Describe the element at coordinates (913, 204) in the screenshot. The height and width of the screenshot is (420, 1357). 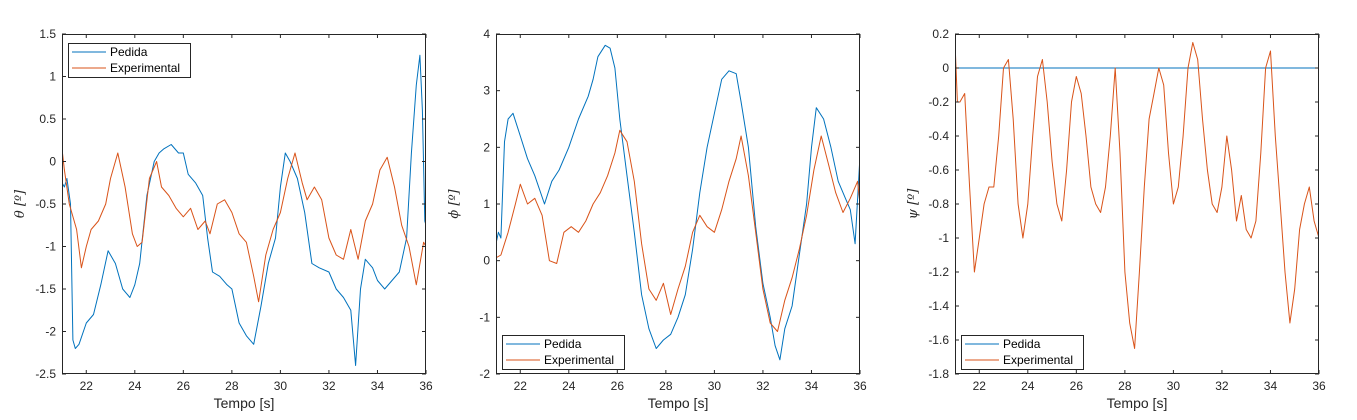
I see `y-axis-label: ψ [º]` at that location.